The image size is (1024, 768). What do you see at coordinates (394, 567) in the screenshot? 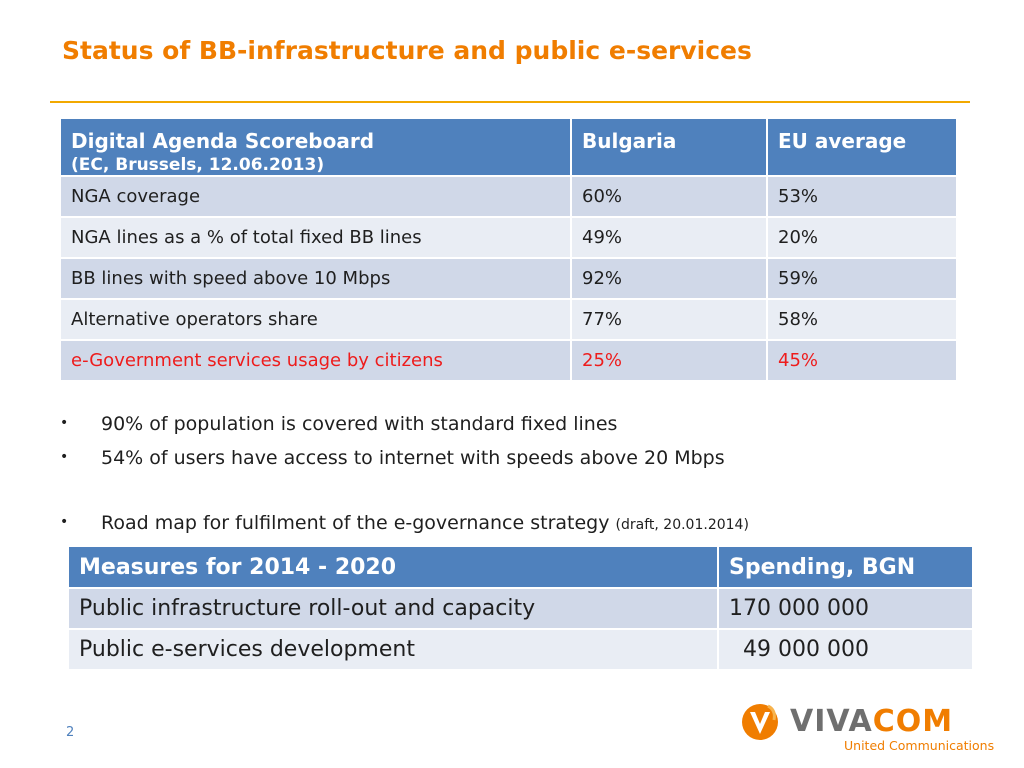
I see `measures-header-measure: Measures for 2014 - 2020` at bounding box center [394, 567].